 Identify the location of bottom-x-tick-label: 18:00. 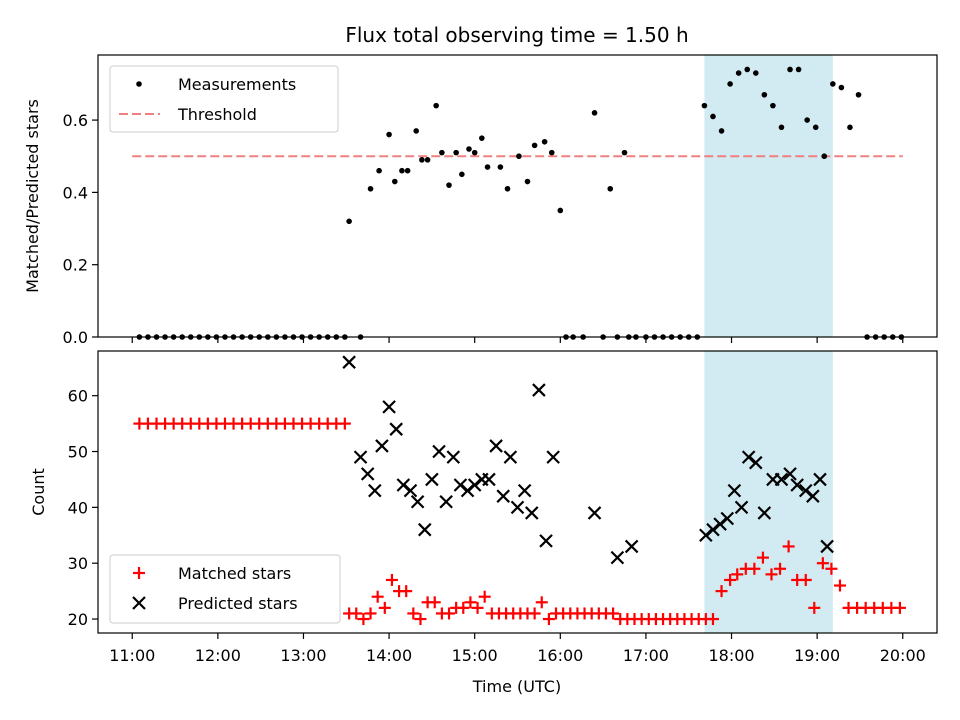
(731, 655).